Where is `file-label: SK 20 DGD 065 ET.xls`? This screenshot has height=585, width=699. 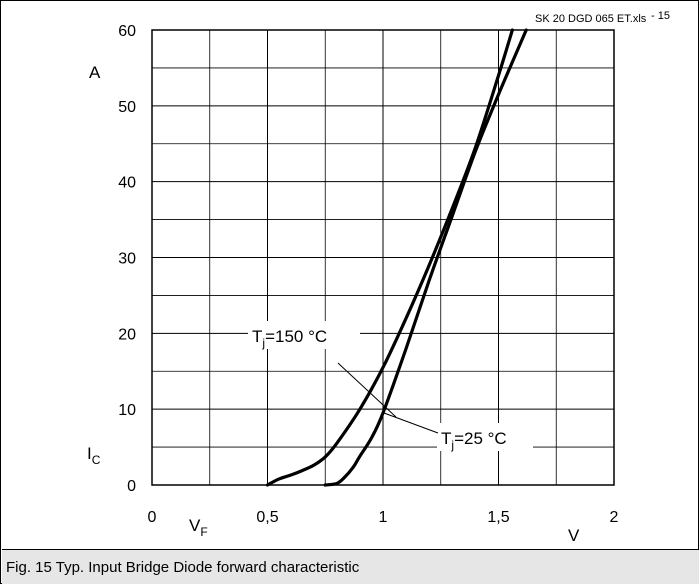
file-label: SK 20 DGD 065 ET.xls is located at coordinates (591, 19).